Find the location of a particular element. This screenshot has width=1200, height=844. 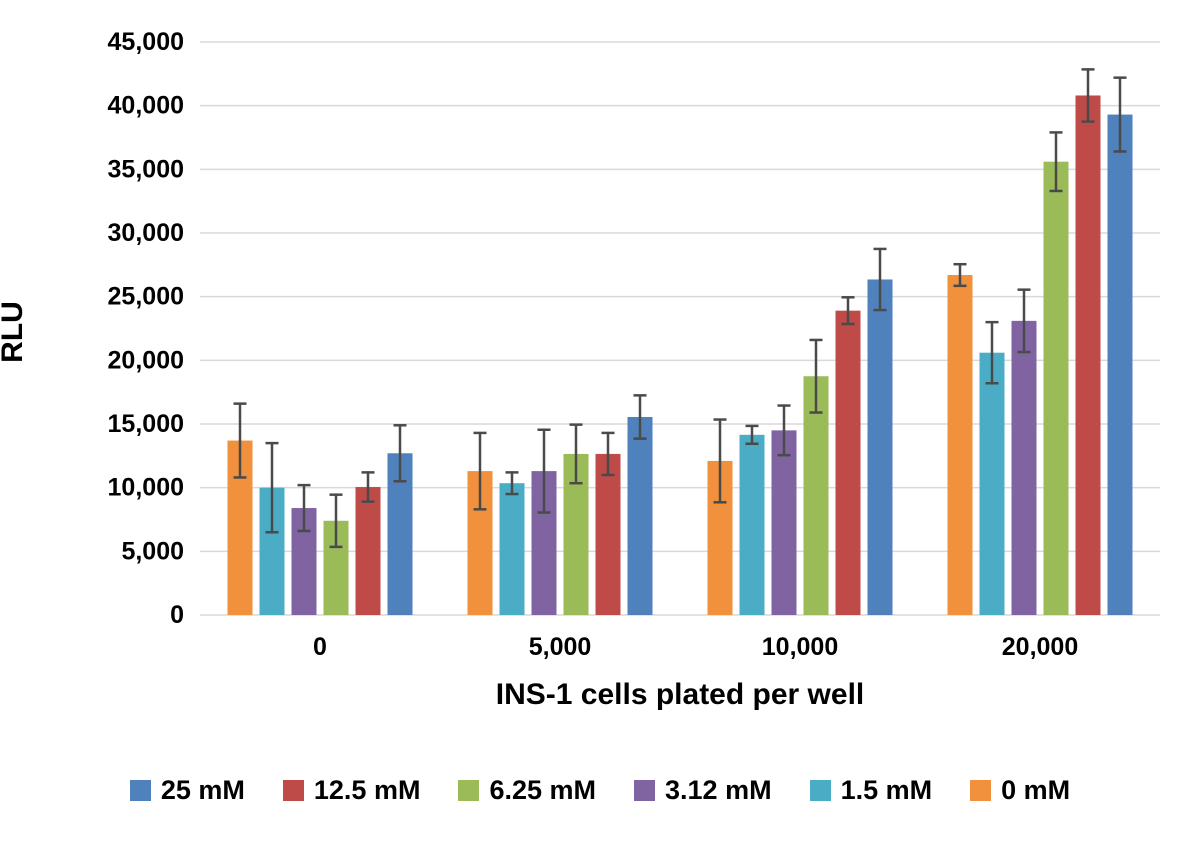

y-tick-label: 30,000 is located at coordinates (146, 233).